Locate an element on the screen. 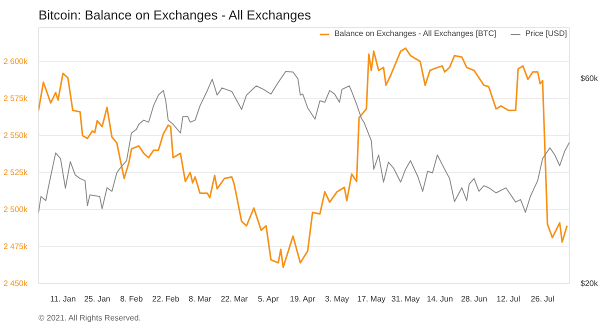 The height and width of the screenshot is (327, 600). text: © 2021. All Rights Reserved. is located at coordinates (89, 318).